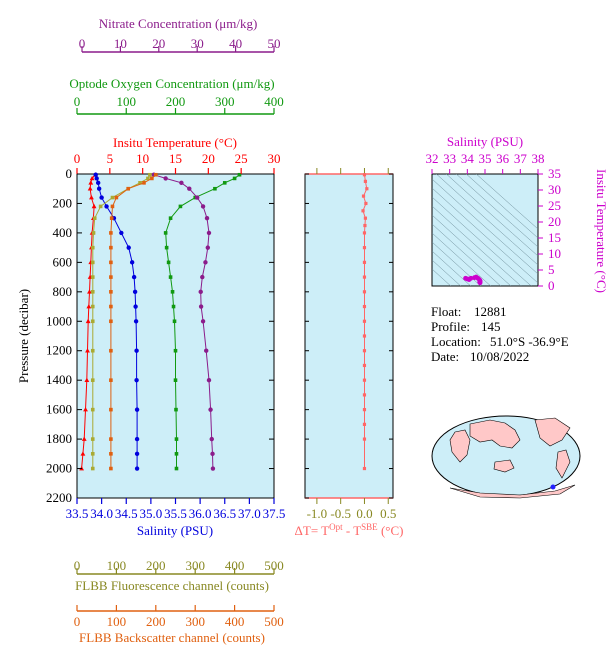 The height and width of the screenshot is (663, 609). What do you see at coordinates (156, 621) in the screenshot?
I see `backscatter-tick-label: 200` at bounding box center [156, 621].